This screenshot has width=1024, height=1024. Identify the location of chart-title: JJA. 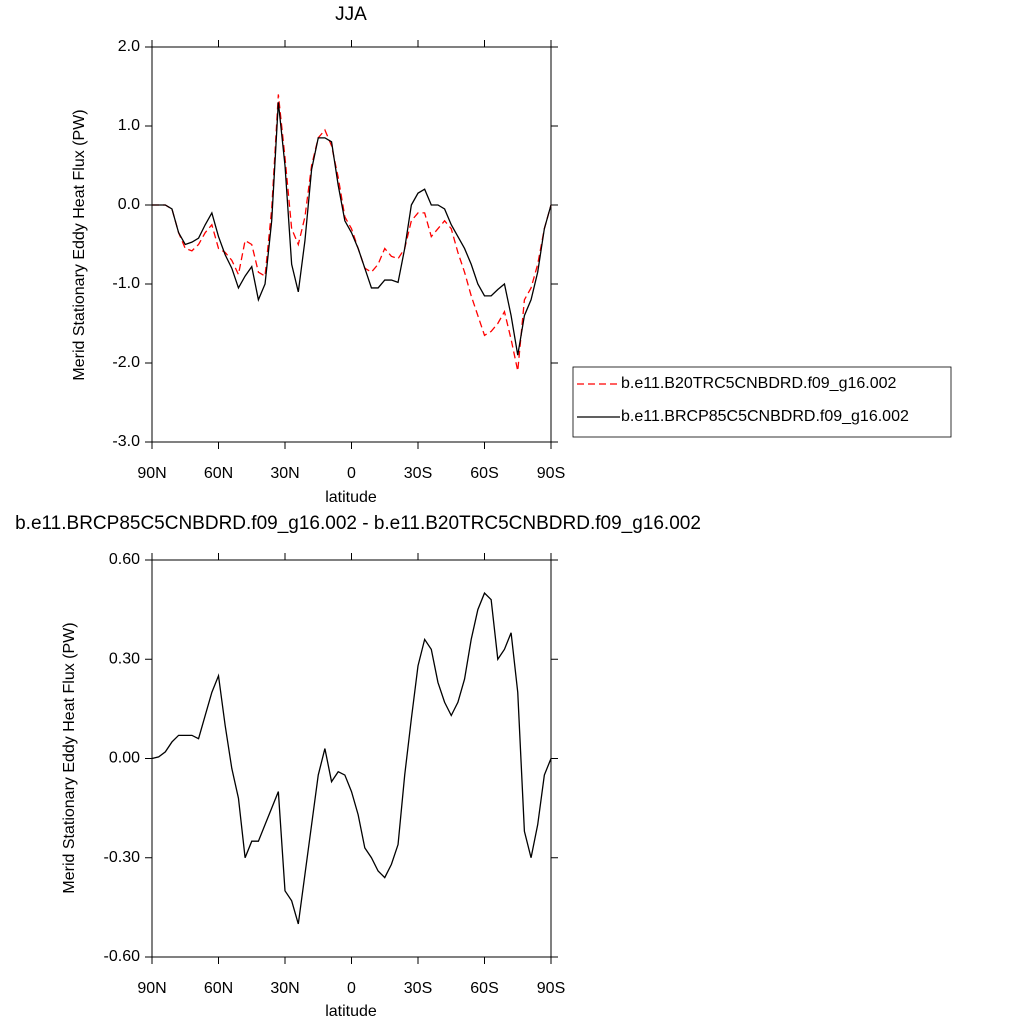
(351, 14).